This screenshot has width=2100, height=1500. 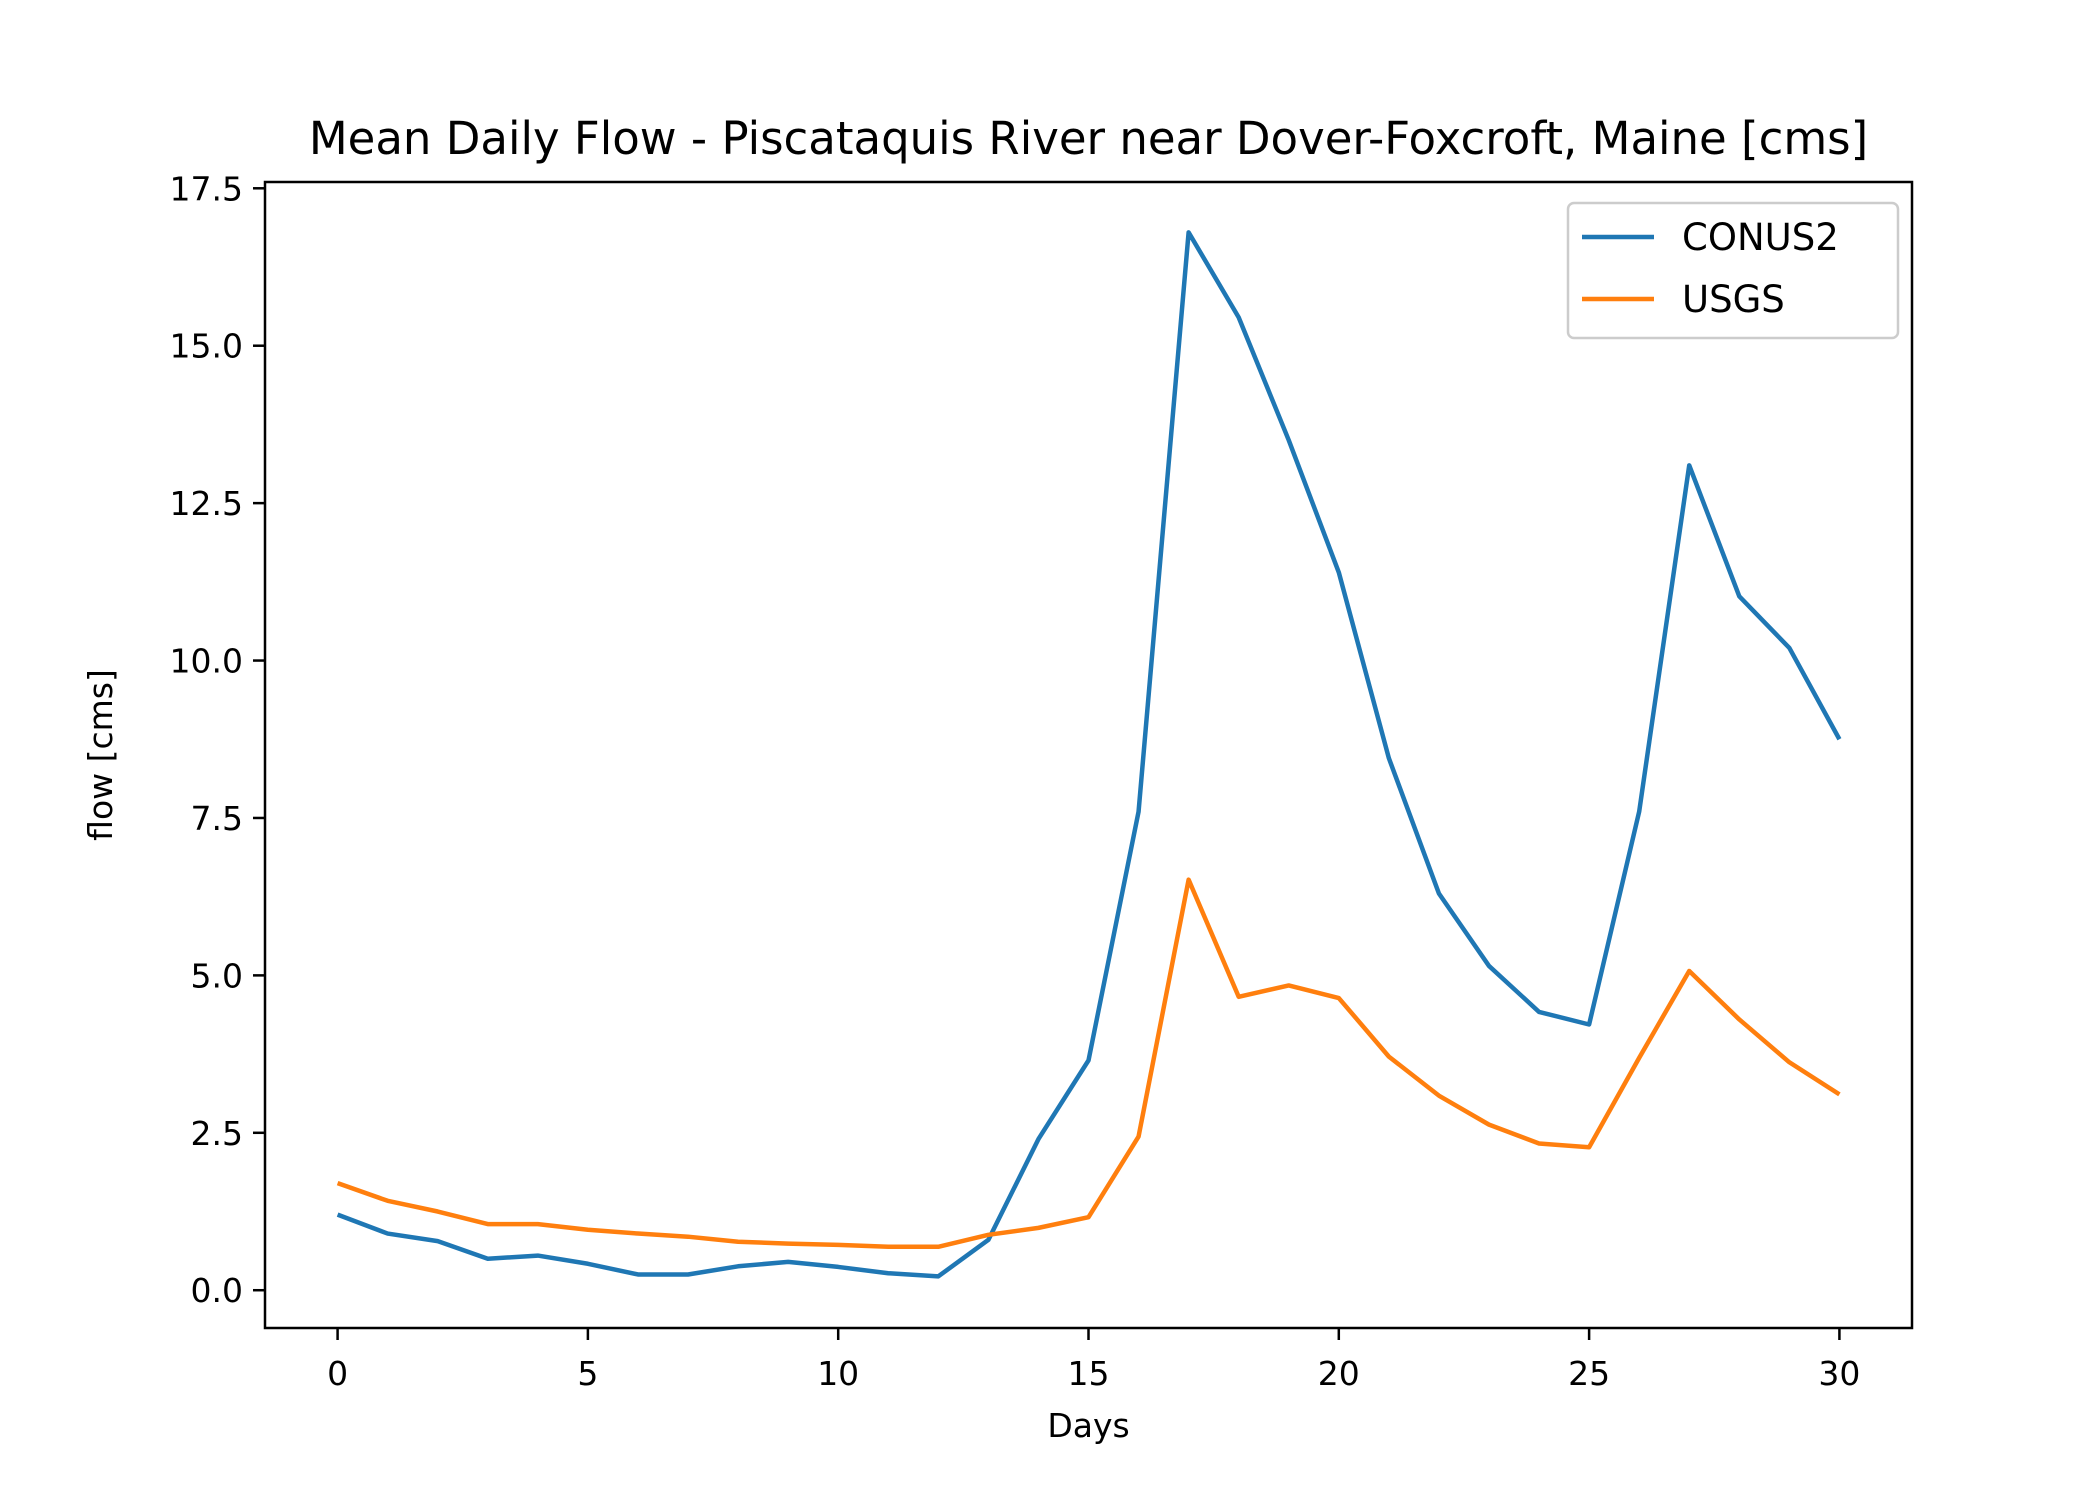 What do you see at coordinates (587, 1373) in the screenshot?
I see `x-tick-label: 5` at bounding box center [587, 1373].